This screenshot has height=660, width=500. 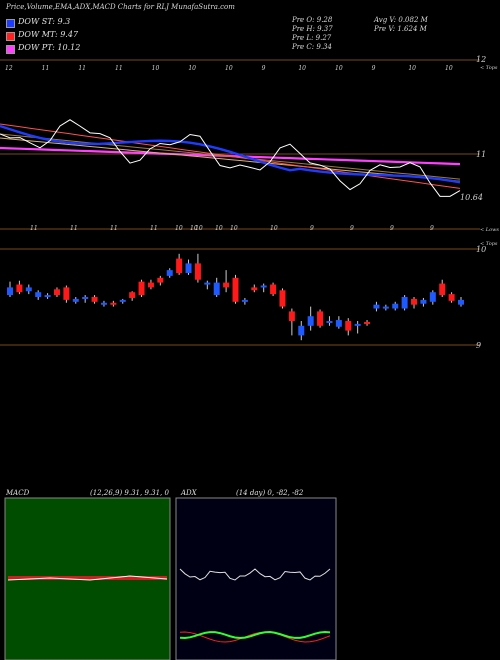 I want to click on date-label: 12, so click(x=9, y=68).